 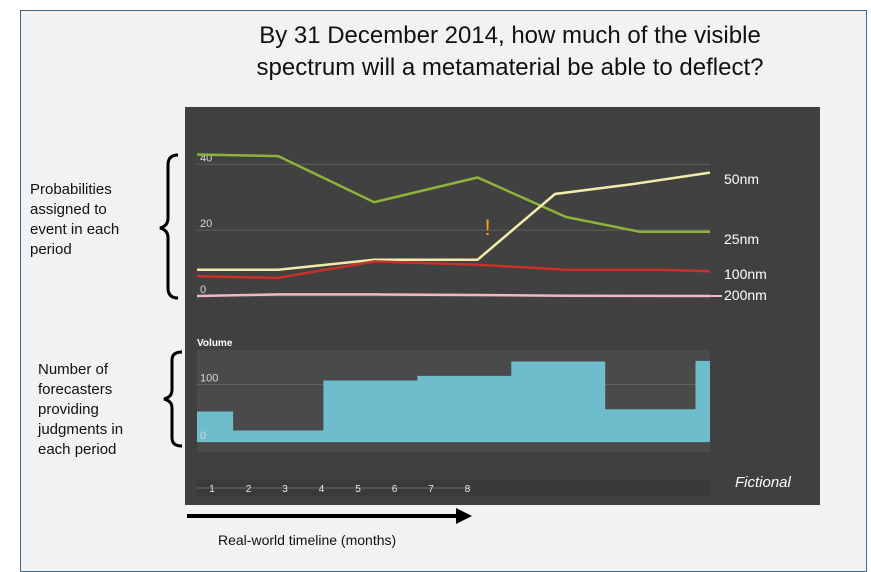 What do you see at coordinates (169, 226) in the screenshot?
I see `probabilities-brace-icon` at bounding box center [169, 226].